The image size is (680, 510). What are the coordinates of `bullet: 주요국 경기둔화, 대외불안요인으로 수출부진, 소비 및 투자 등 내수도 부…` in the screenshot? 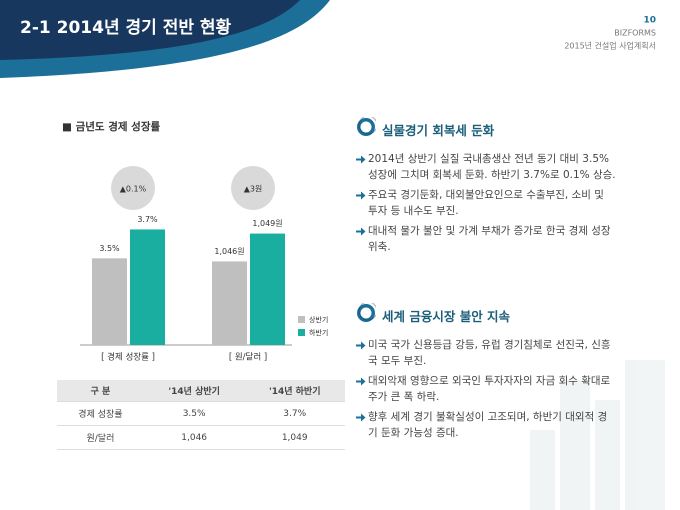 It's located at (486, 203).